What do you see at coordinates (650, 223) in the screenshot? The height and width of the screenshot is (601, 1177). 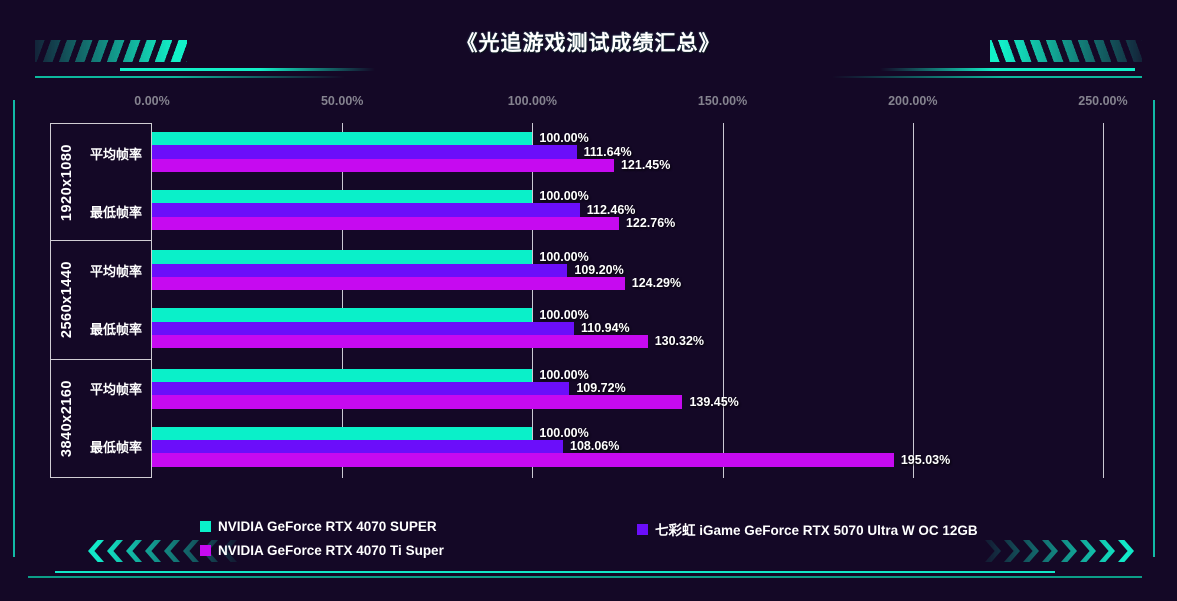 I see `bar-value-label: 122.76%` at bounding box center [650, 223].